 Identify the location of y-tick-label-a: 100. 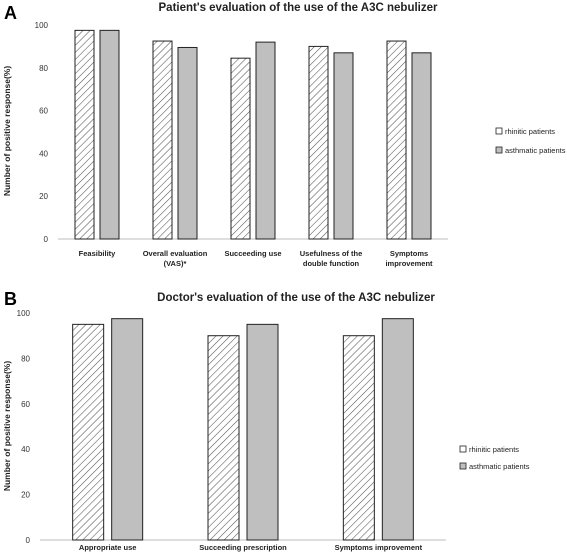
(42, 25).